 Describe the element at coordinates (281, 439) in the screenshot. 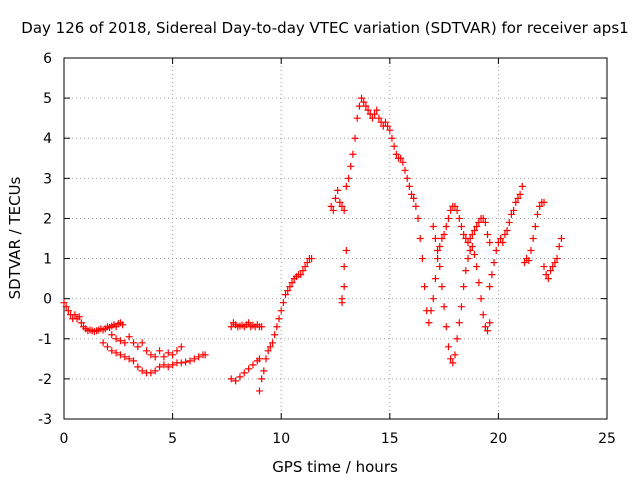

I see `x-tick-label: 10` at that location.